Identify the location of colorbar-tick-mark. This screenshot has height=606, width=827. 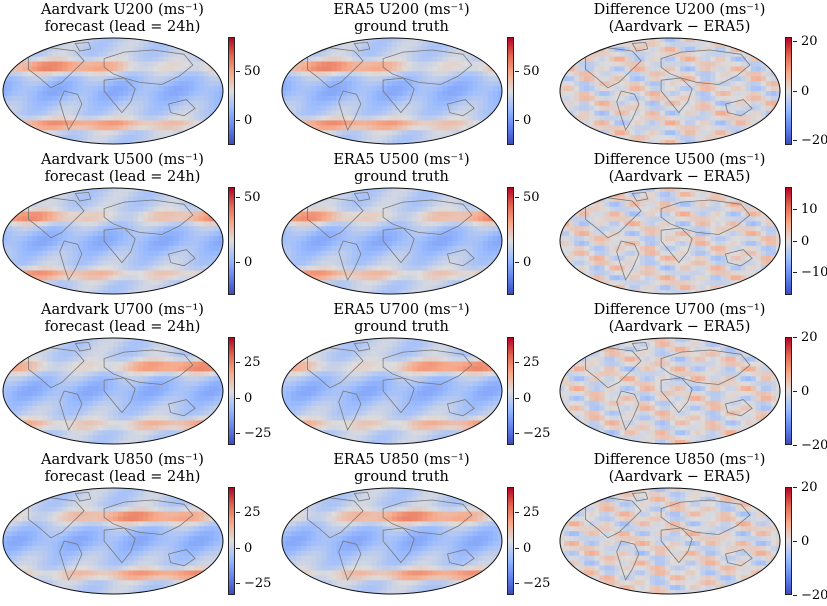
(795, 42).